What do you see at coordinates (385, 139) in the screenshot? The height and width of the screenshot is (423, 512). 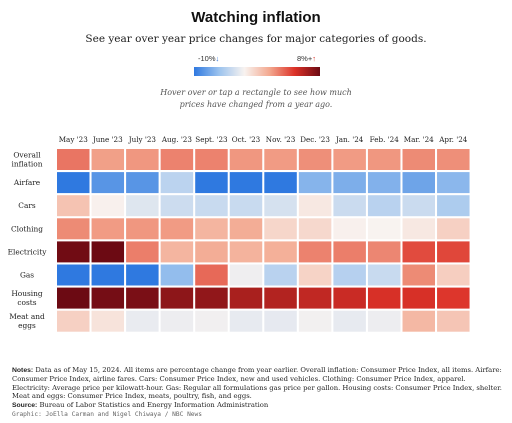 I see `x-tick-label: Feb. '24` at bounding box center [385, 139].